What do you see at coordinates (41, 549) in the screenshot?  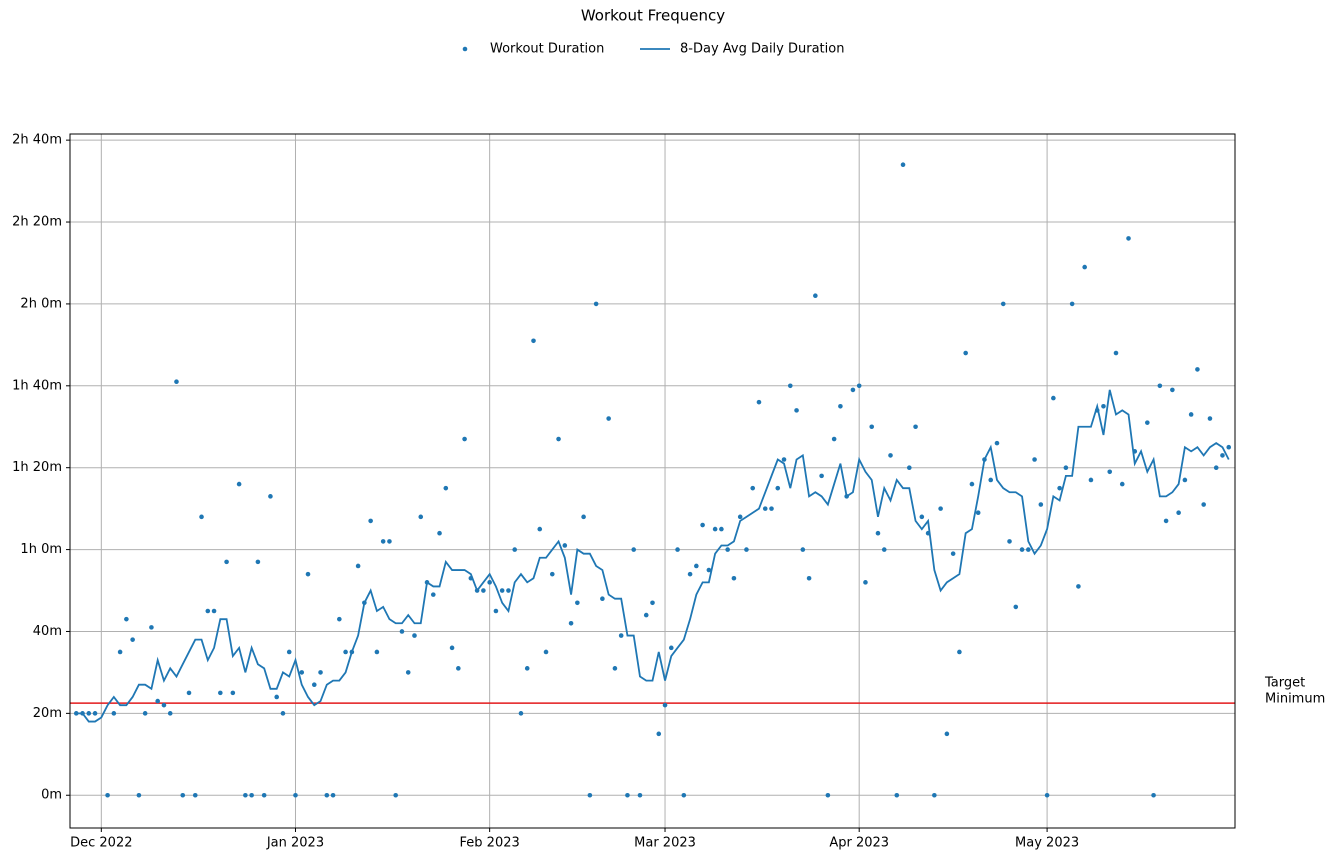 I see `y-tick-label: 1h 0m` at bounding box center [41, 549].